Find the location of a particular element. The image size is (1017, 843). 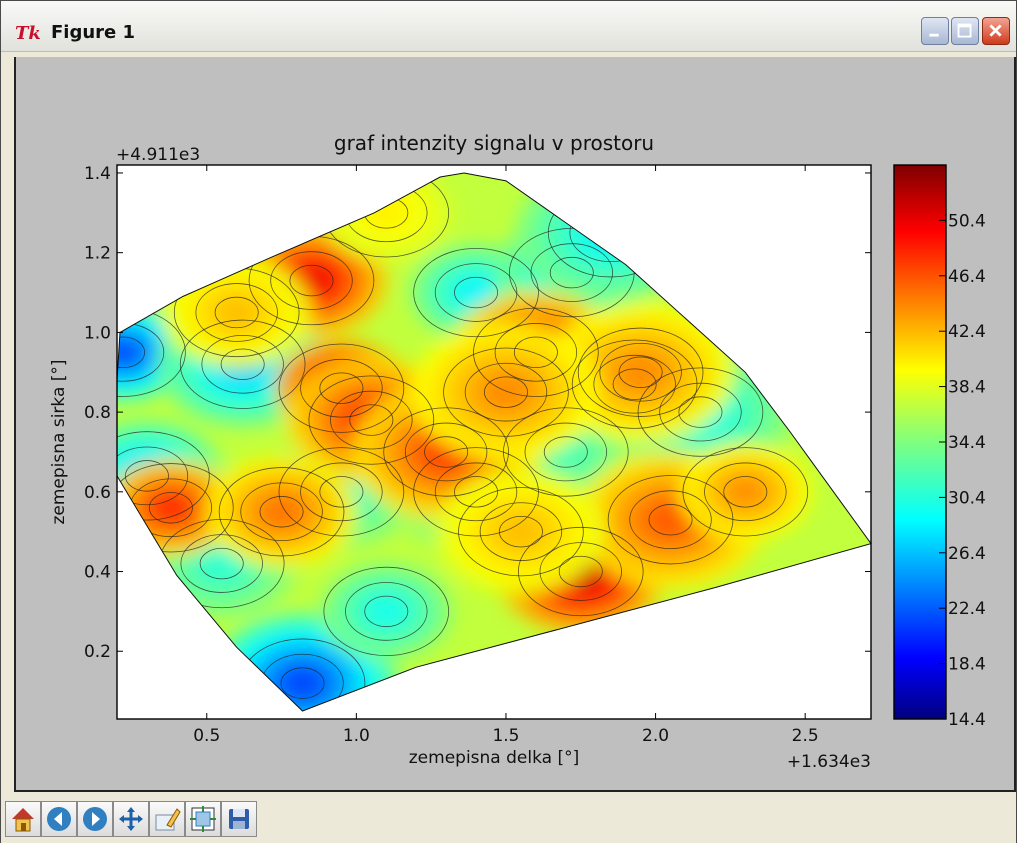

y-tick-label: 1.4 is located at coordinates (97, 174).